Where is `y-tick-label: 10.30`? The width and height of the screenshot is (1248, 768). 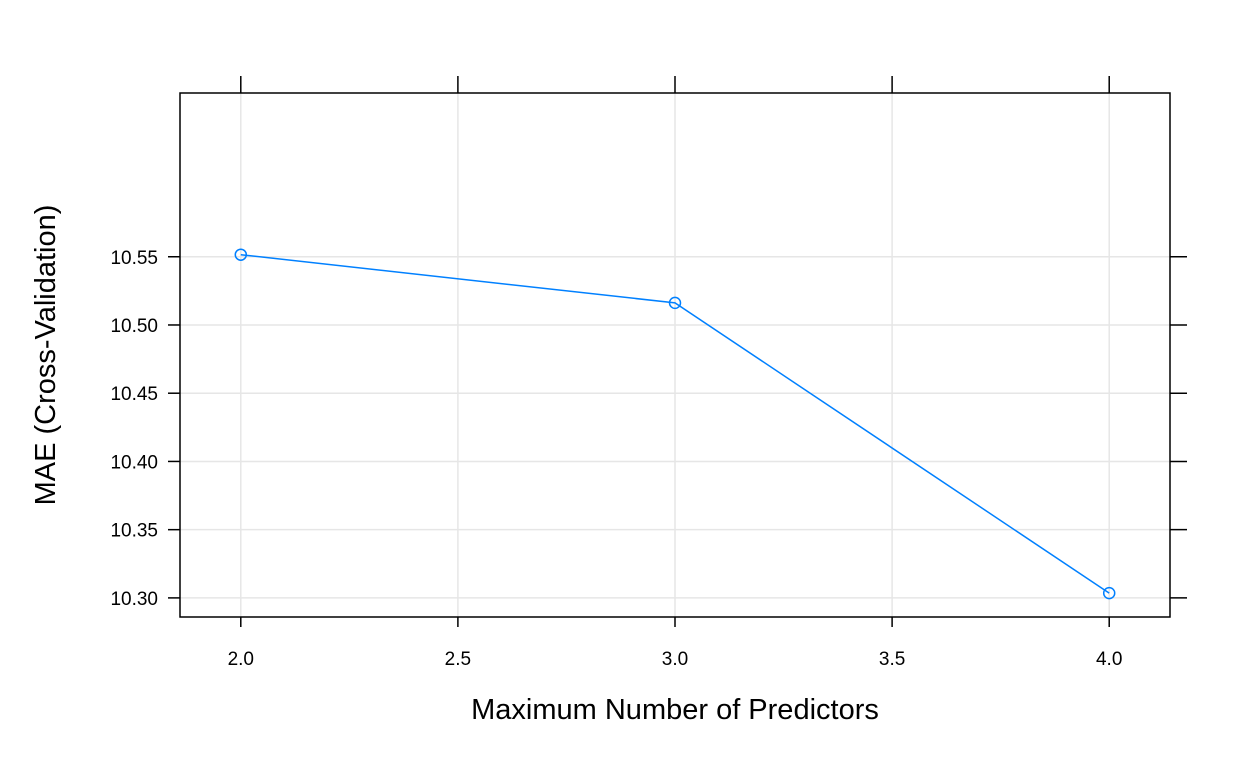 y-tick-label: 10.30 is located at coordinates (134, 599).